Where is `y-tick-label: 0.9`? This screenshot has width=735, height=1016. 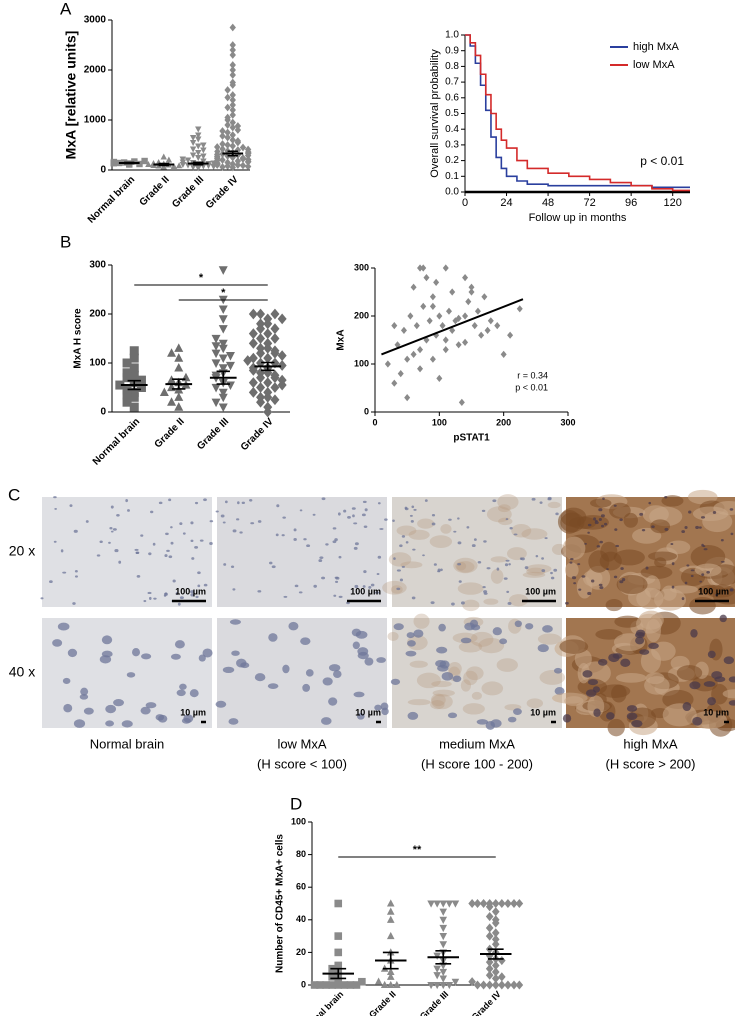 y-tick-label: 0.9 is located at coordinates (452, 50).